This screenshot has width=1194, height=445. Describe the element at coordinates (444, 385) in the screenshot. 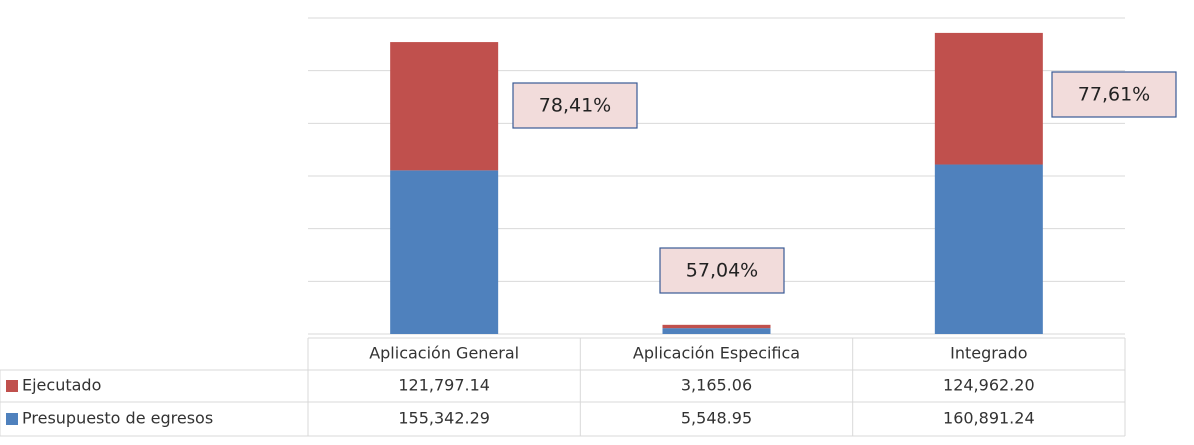

I see `table-cell: 121,797.14` at that location.